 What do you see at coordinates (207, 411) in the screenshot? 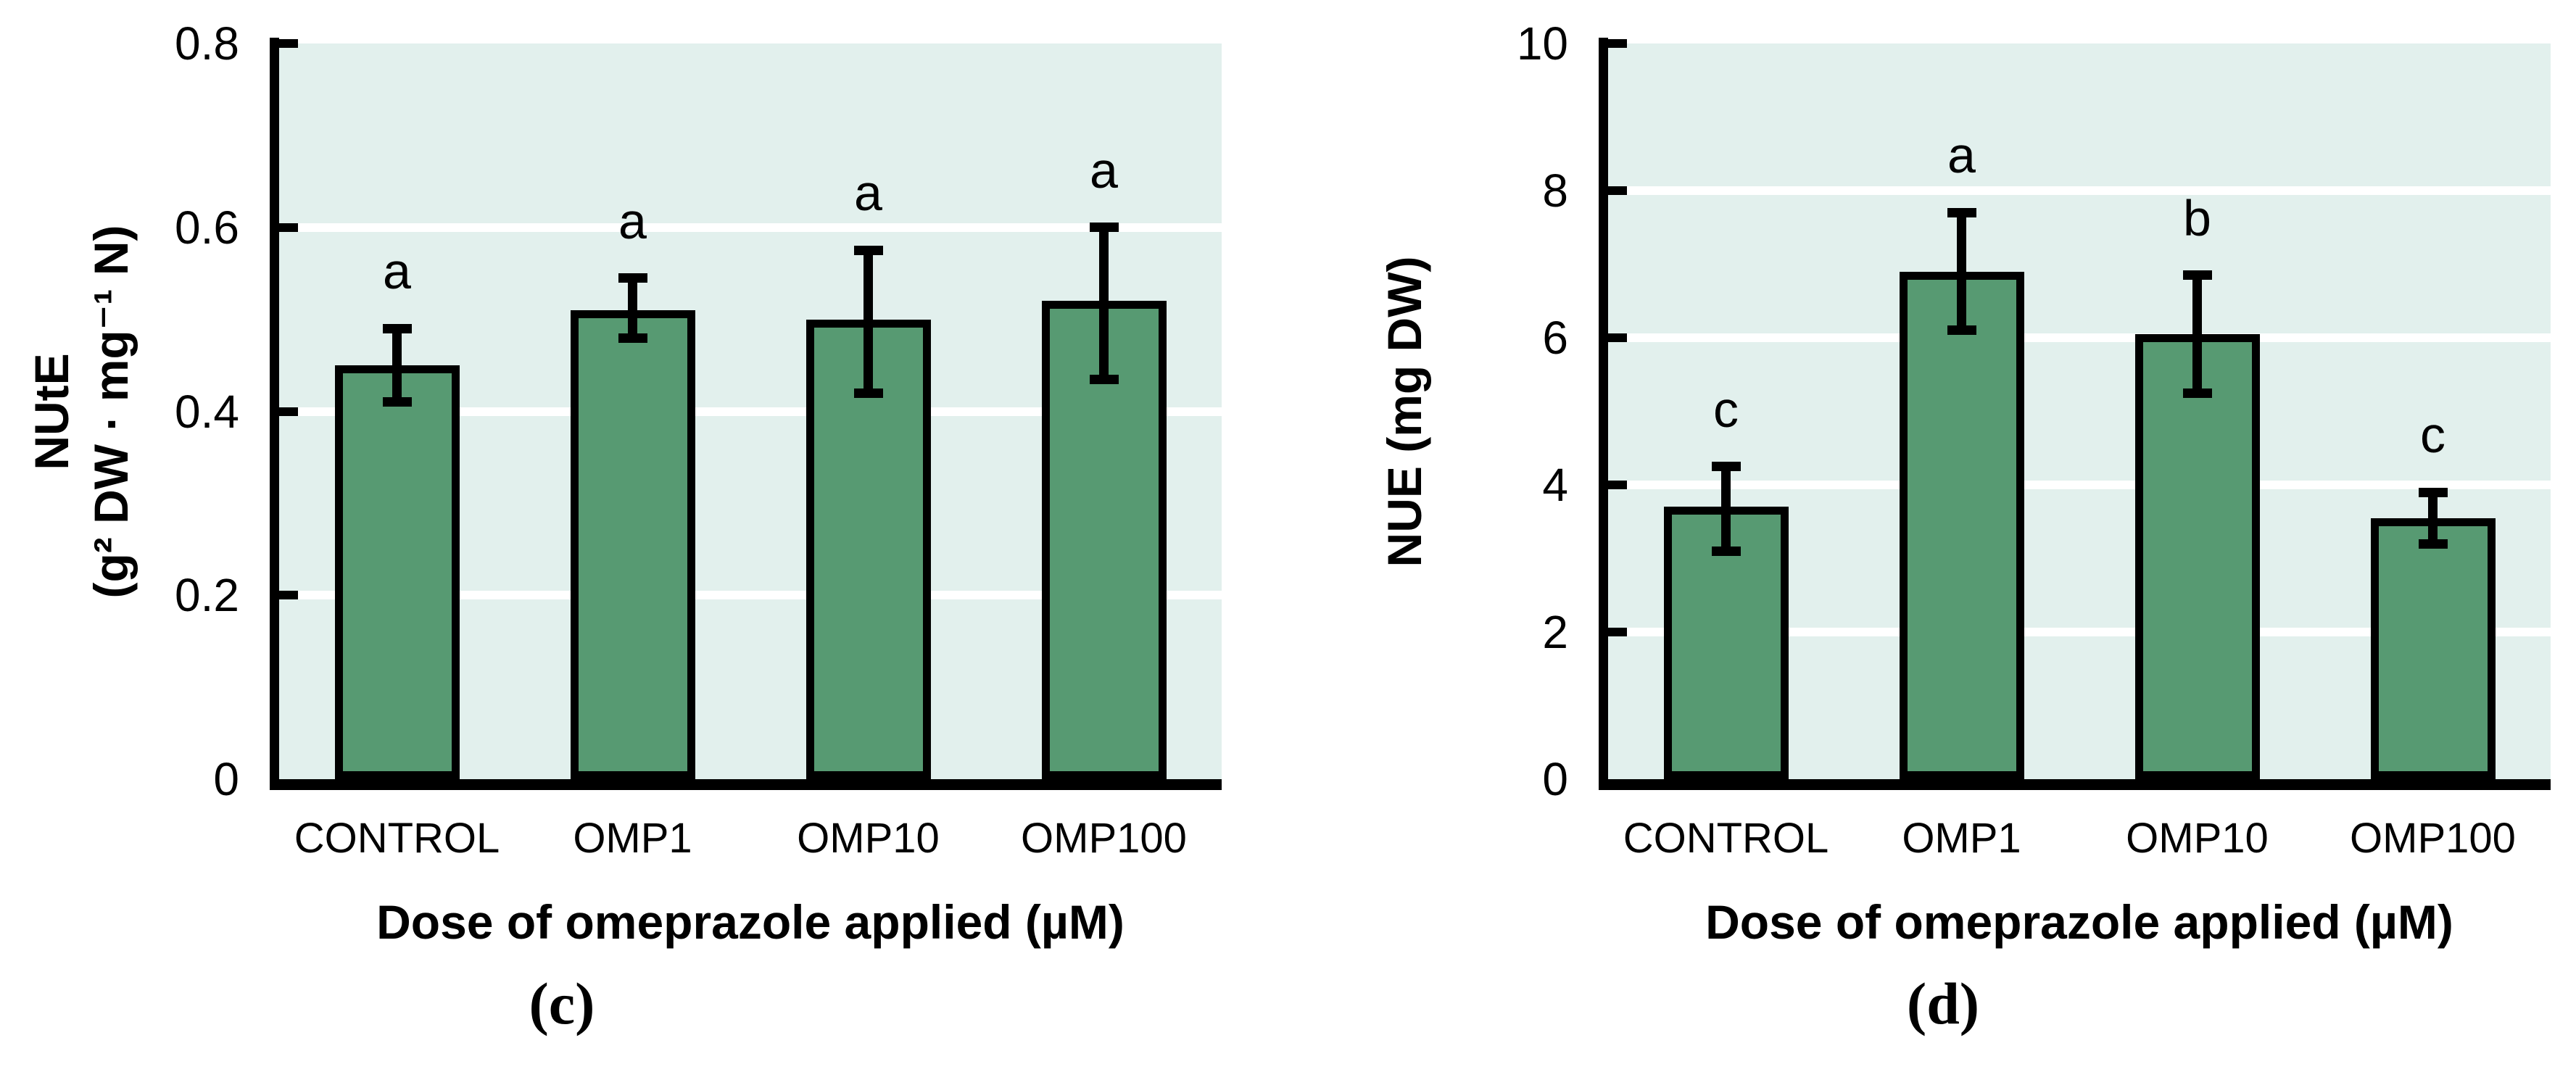
I see `y-tick-label: 0.4` at bounding box center [207, 411].